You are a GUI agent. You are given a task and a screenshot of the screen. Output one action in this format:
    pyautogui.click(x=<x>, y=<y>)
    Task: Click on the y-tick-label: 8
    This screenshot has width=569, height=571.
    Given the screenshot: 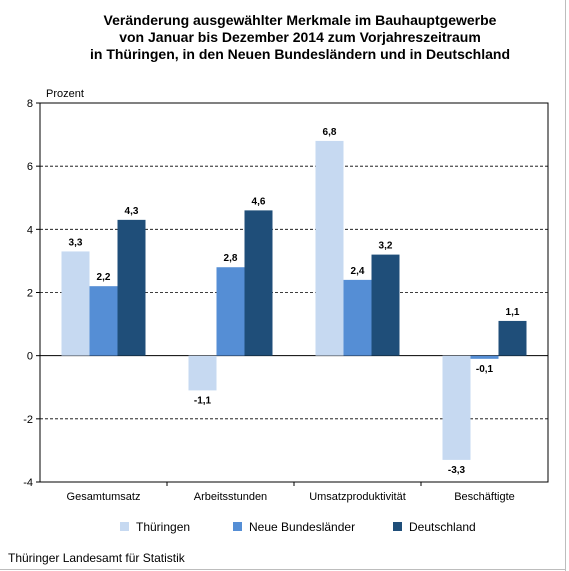 What is the action you would take?
    pyautogui.click(x=30, y=104)
    